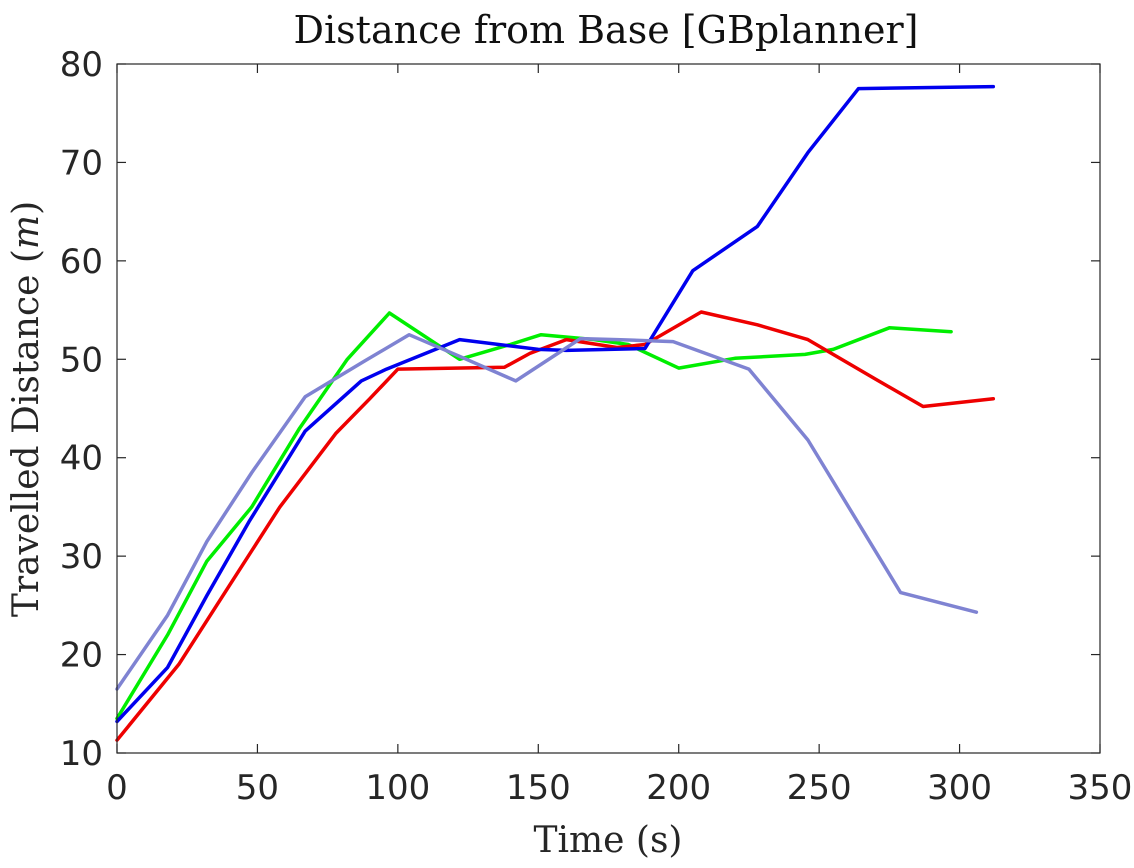 This screenshot has height=868, width=1134. What do you see at coordinates (26, 433) in the screenshot?
I see `y-axis-label-main: Travelled Distance (` at bounding box center [26, 433].